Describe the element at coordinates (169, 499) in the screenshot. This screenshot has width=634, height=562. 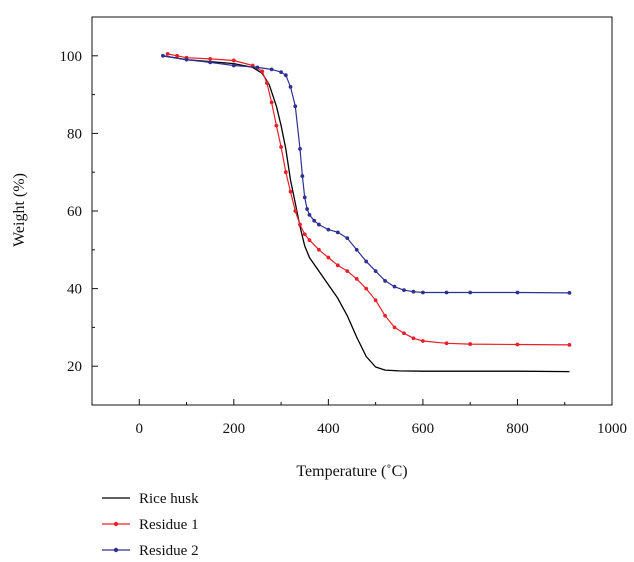
I see `legend-label: Rice husk` at that location.